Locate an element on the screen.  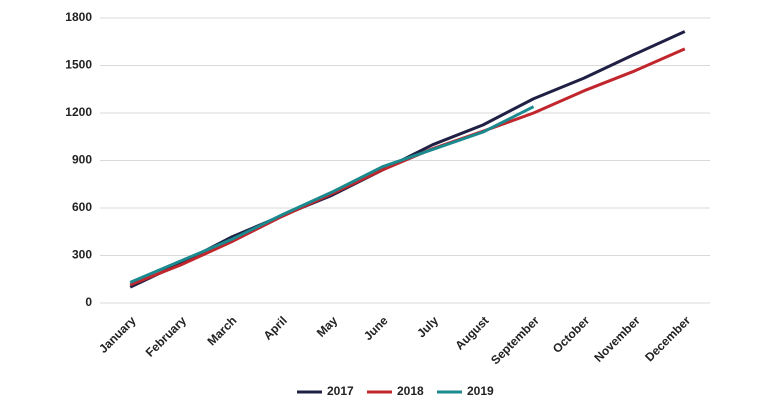
x-tick-label: January is located at coordinates (117, 334).